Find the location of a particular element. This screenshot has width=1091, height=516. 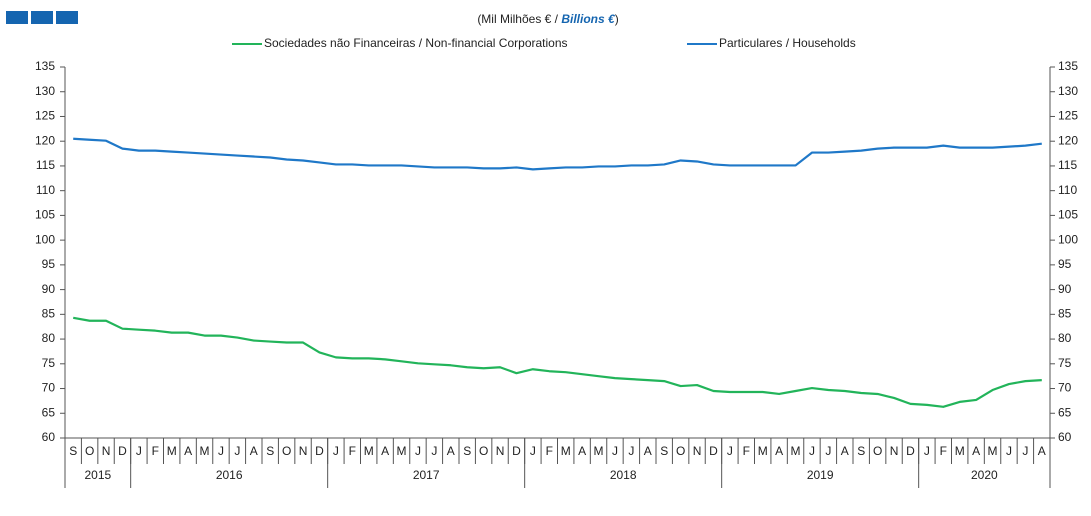

y2-tick-label: 100 is located at coordinates (1068, 239).